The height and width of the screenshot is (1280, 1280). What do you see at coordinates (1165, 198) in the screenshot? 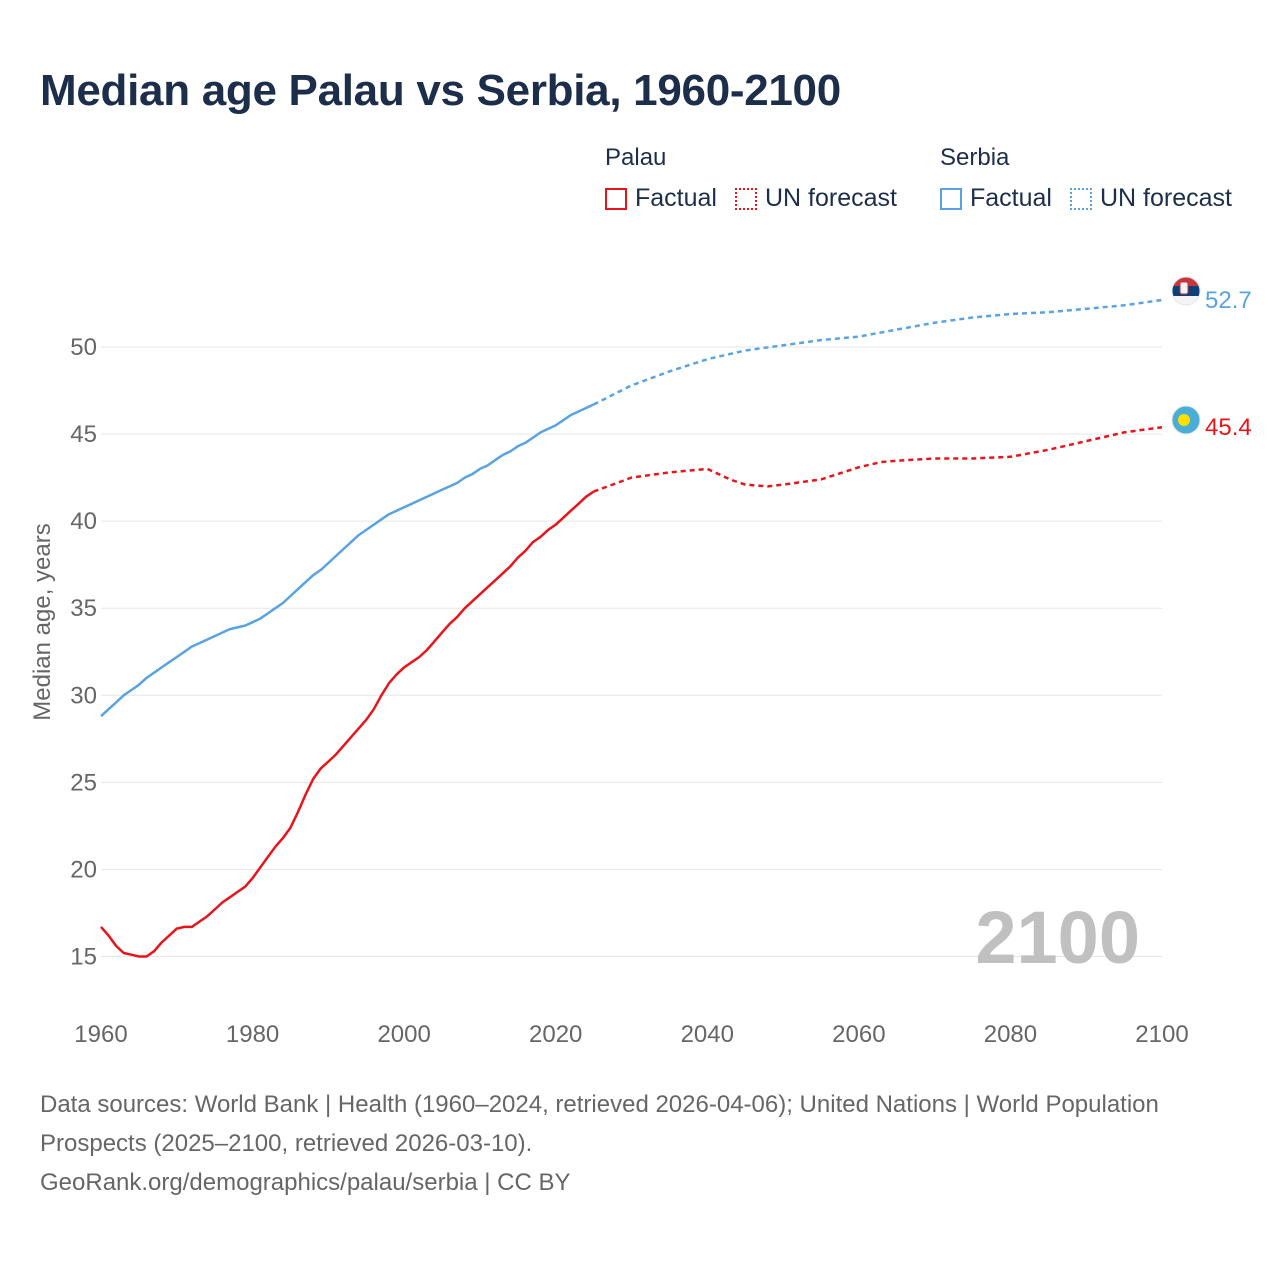
I see `legend-label-serbia-forecast: UN forecast` at bounding box center [1165, 198].